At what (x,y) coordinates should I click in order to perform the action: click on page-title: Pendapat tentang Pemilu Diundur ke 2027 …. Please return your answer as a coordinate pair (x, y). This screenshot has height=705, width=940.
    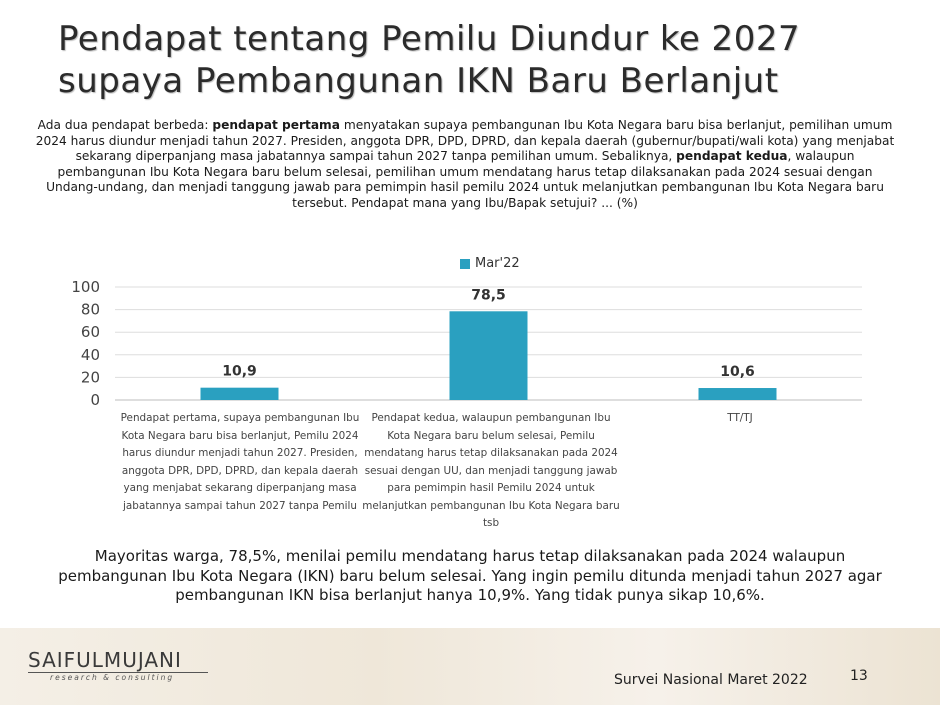
    Looking at the image, I should click on (478, 60).